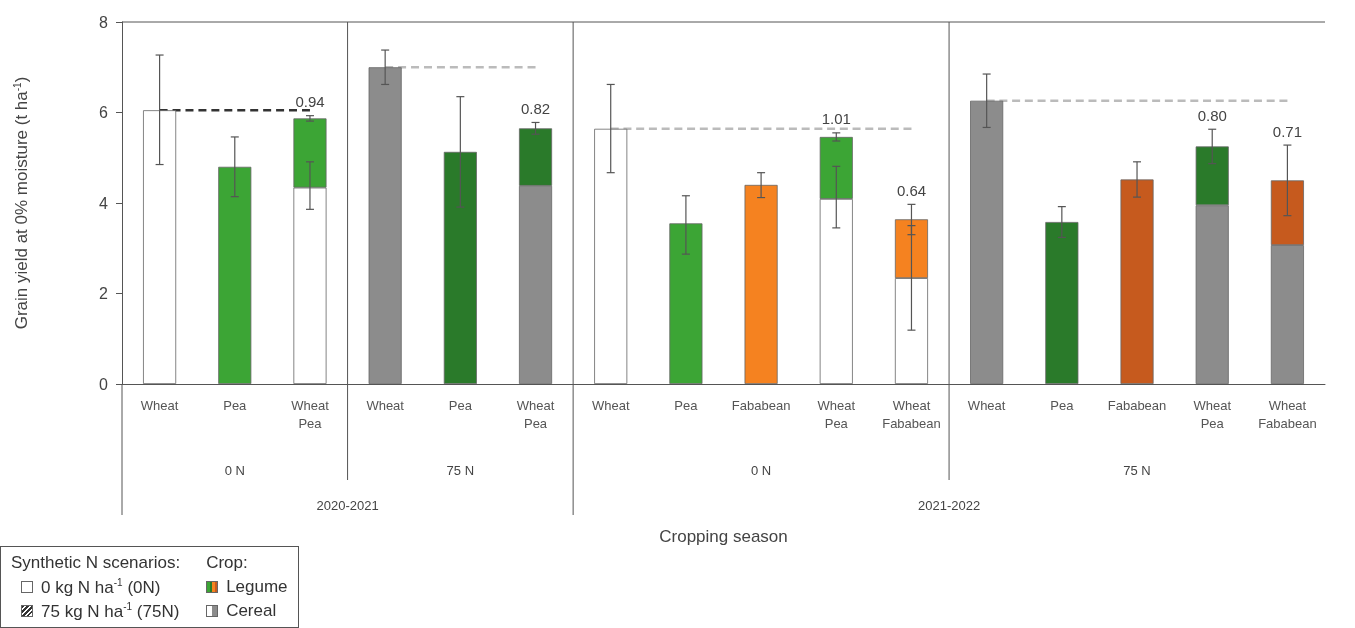 This screenshot has width=1355, height=628. I want to click on y-tick-label: 6, so click(104, 112).